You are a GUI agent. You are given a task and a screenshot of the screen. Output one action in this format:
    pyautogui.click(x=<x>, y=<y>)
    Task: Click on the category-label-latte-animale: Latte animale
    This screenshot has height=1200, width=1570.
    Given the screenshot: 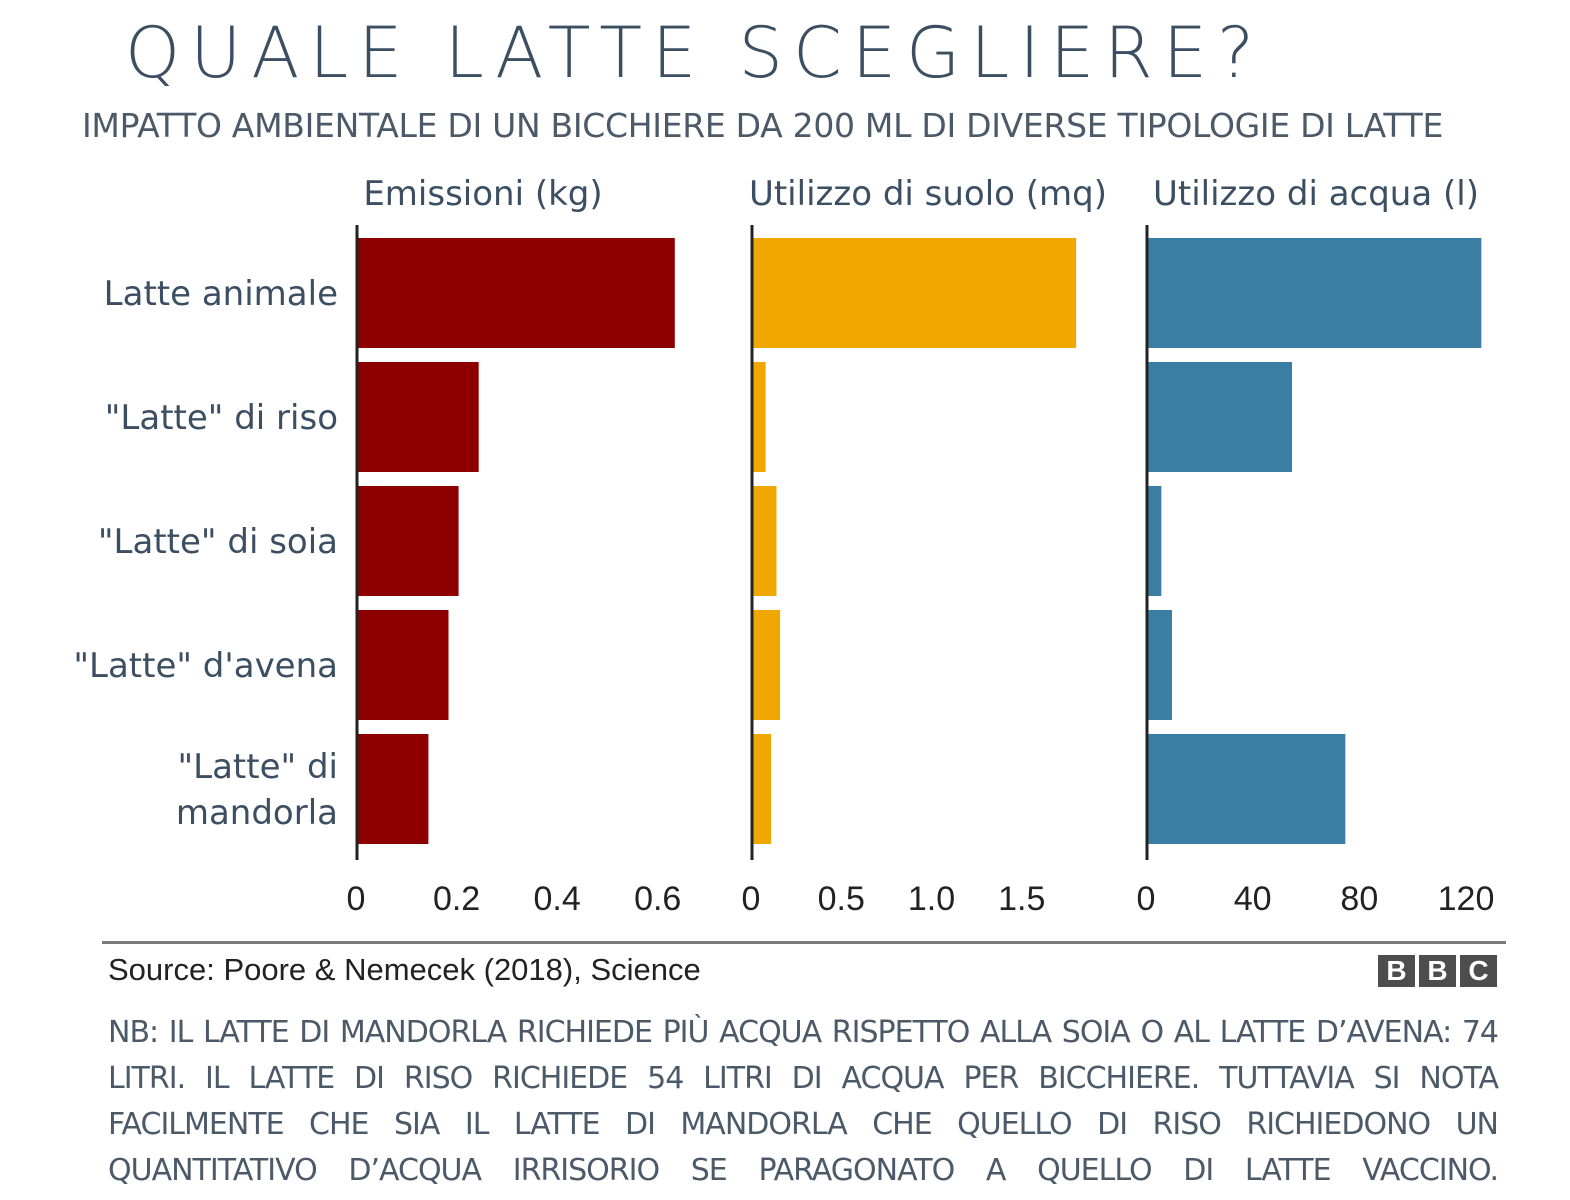 What is the action you would take?
    pyautogui.click(x=221, y=294)
    